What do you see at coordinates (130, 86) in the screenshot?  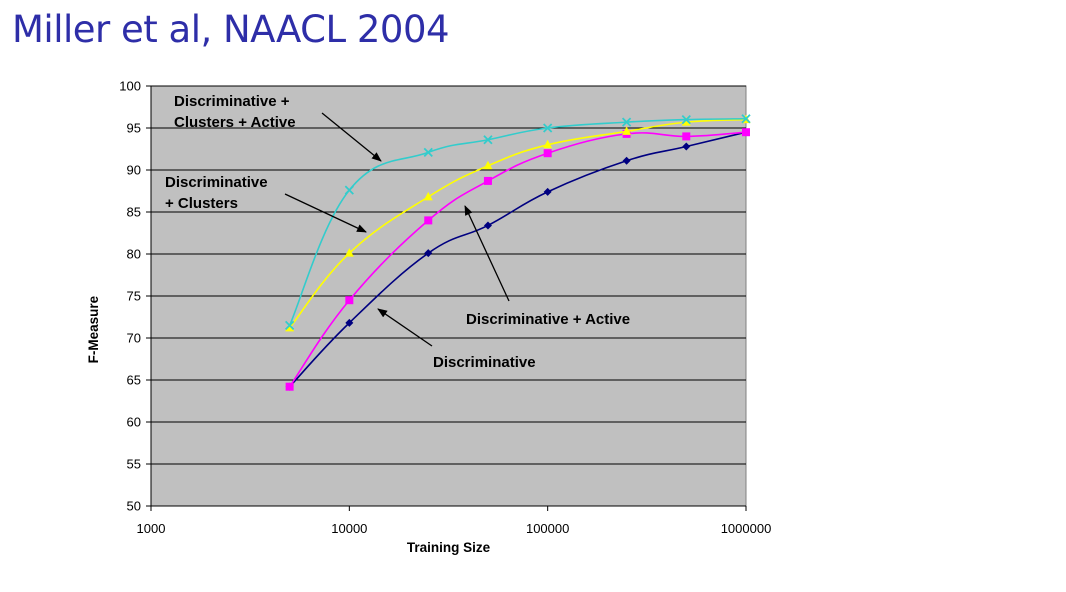 I see `y-tick-label: 100` at bounding box center [130, 86].